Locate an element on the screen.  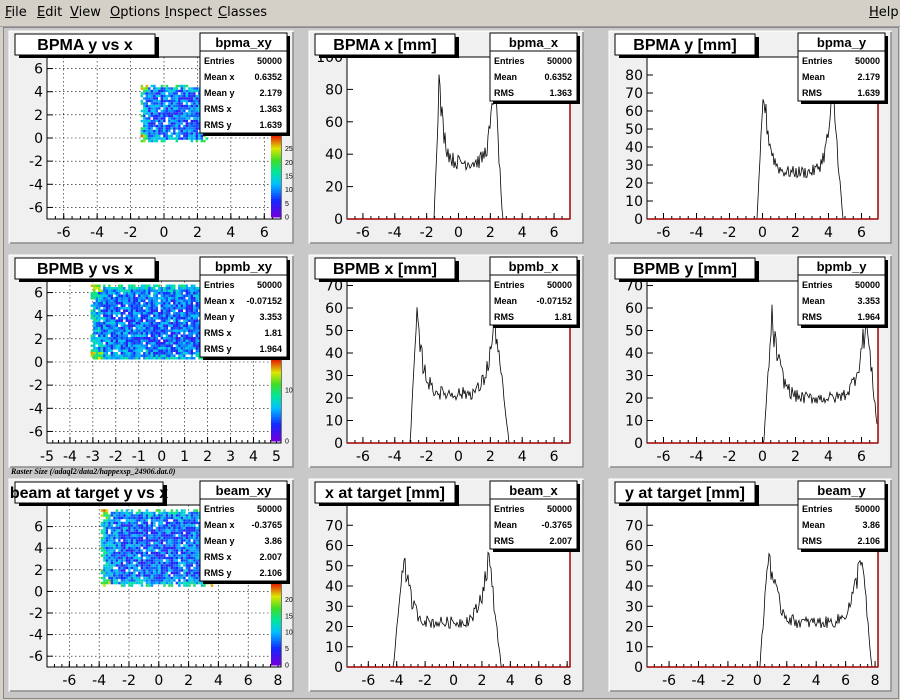
menu-classes: Classes is located at coordinates (242, 12).